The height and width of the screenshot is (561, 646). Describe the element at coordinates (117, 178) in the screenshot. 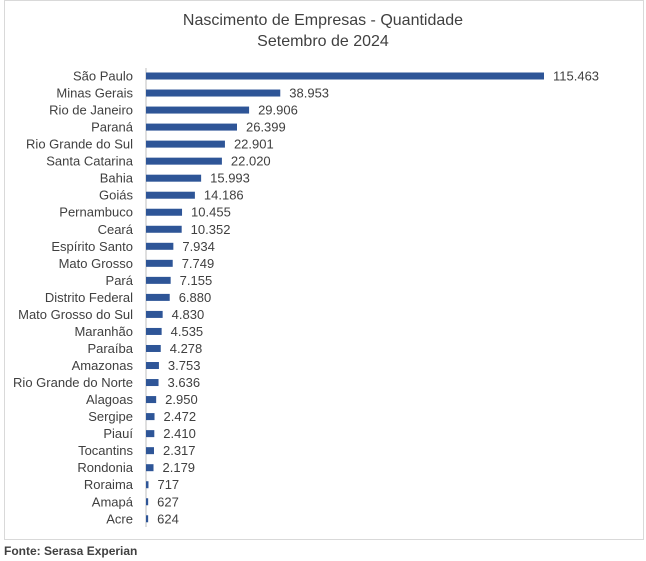

I see `category-label: Bahia` at that location.